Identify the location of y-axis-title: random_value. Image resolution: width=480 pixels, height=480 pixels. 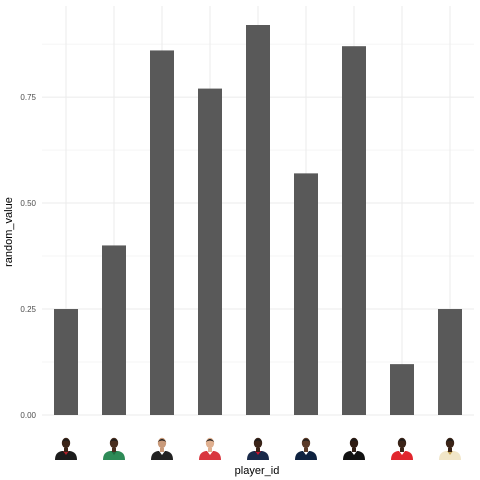
(9, 232).